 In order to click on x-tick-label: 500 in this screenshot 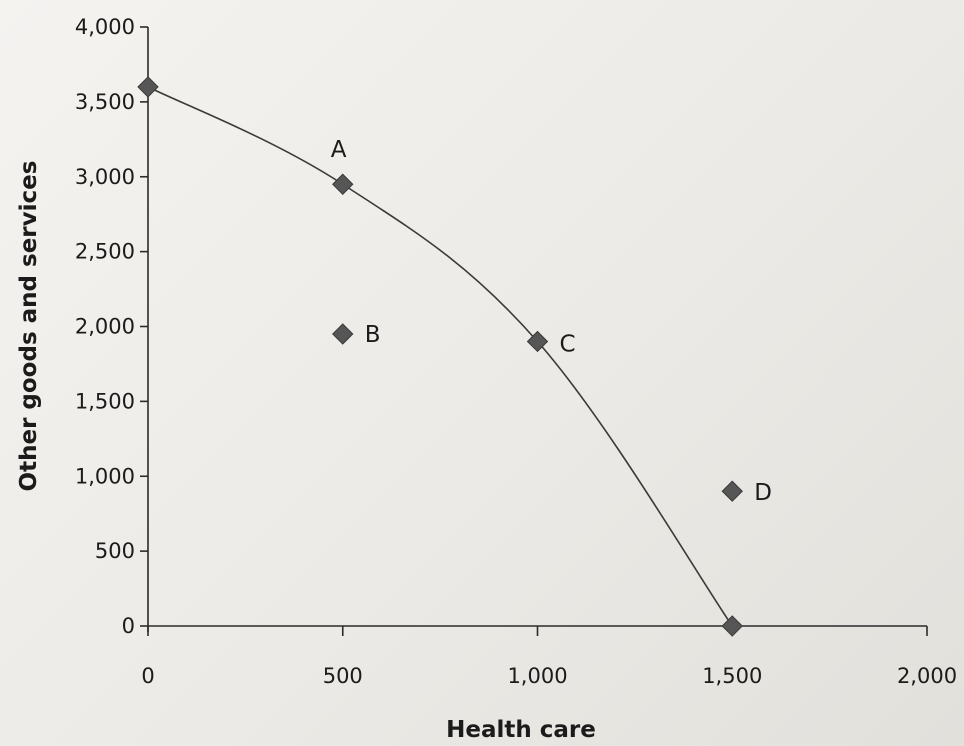, I will do `click(343, 676)`.